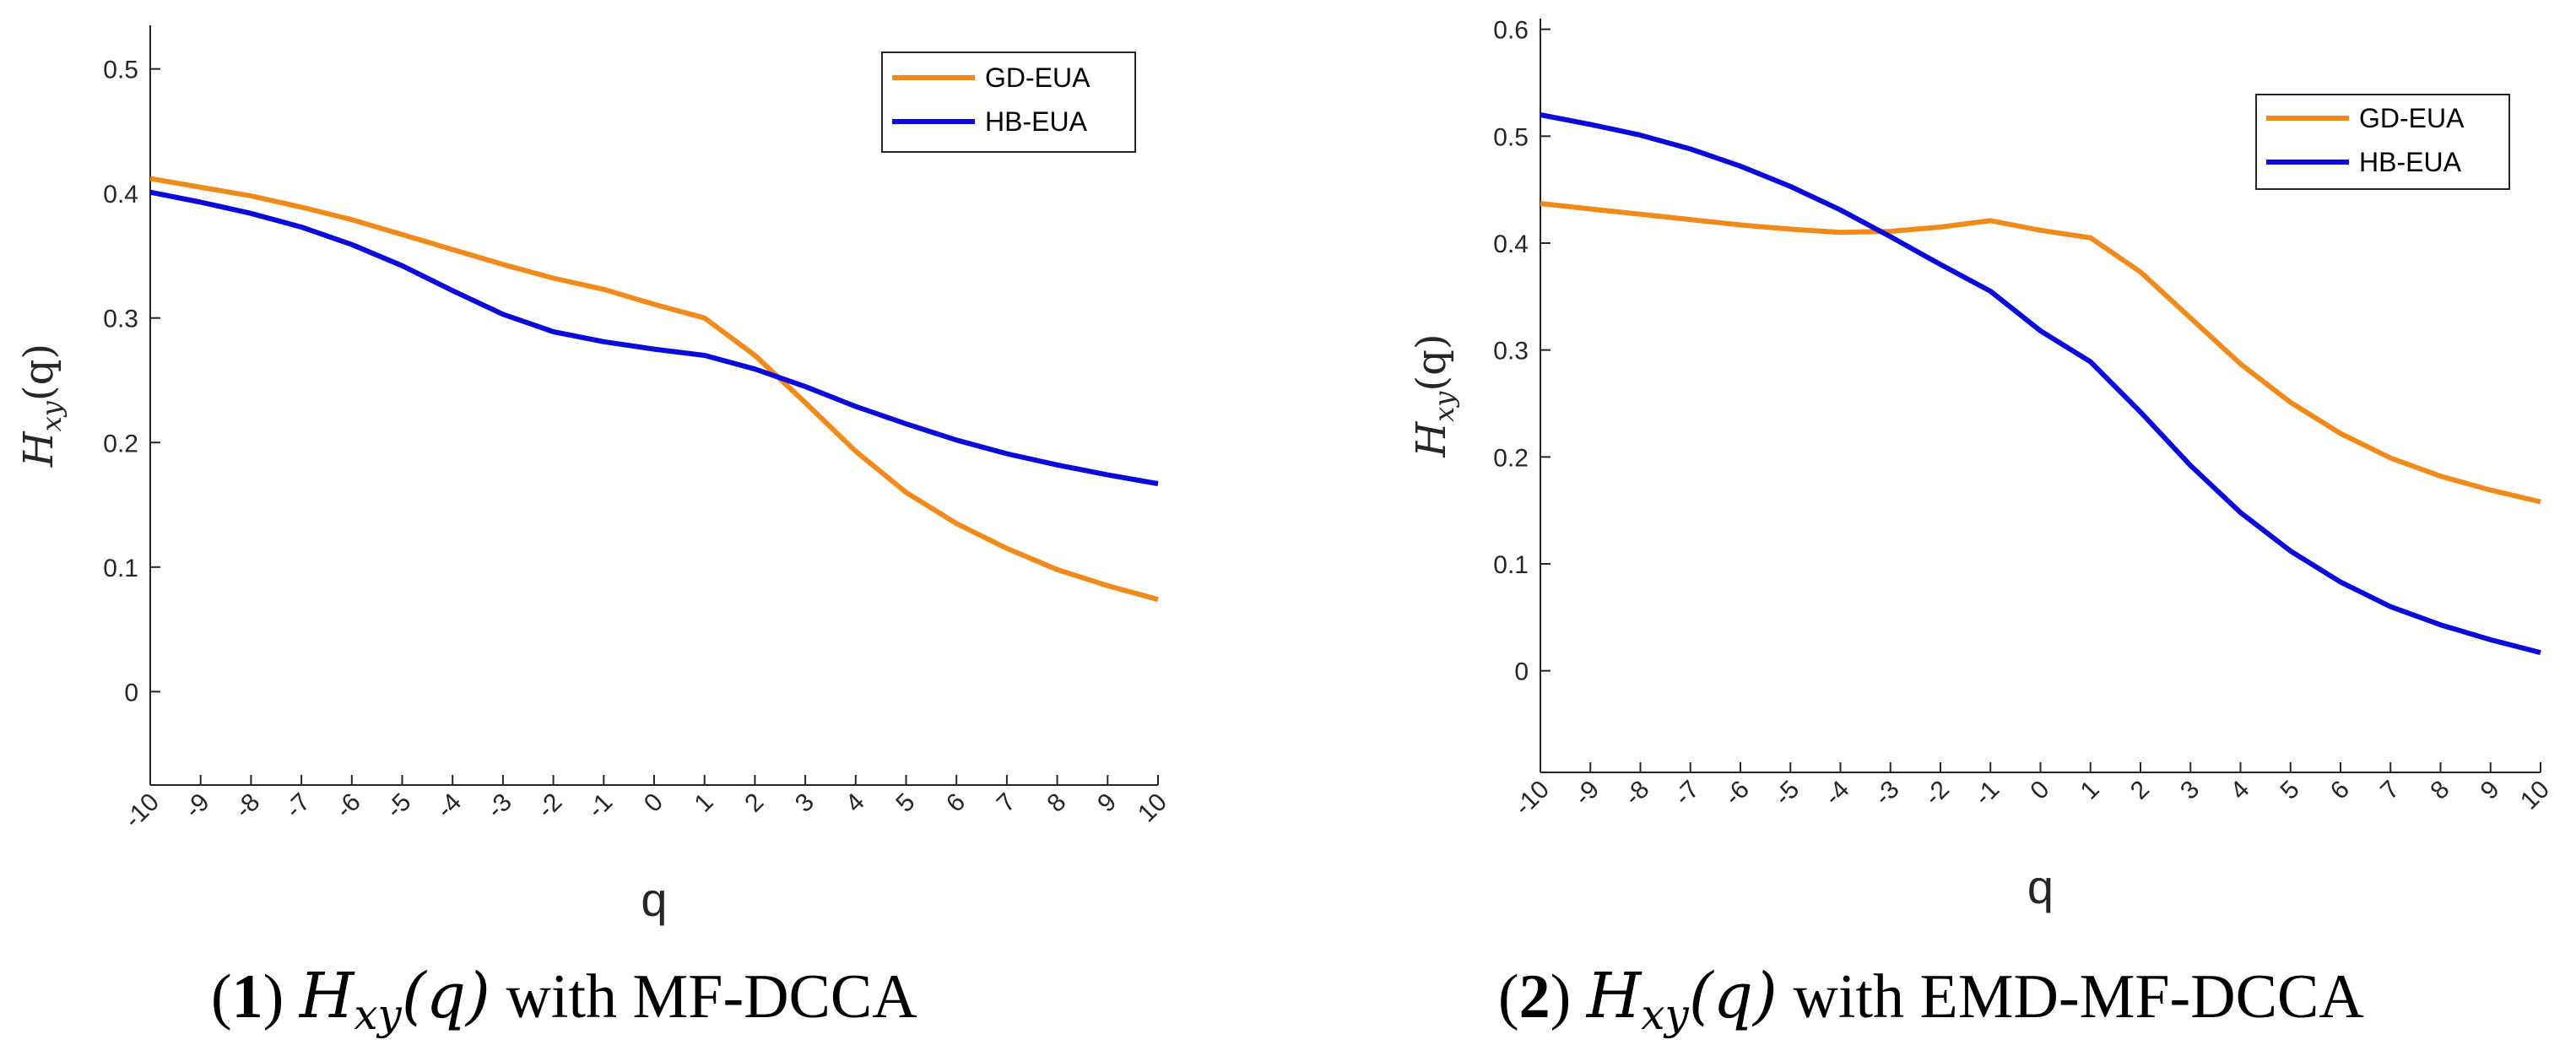 The width and height of the screenshot is (2576, 1056). I want to click on series-line-gd-eua, so click(2040, 353).